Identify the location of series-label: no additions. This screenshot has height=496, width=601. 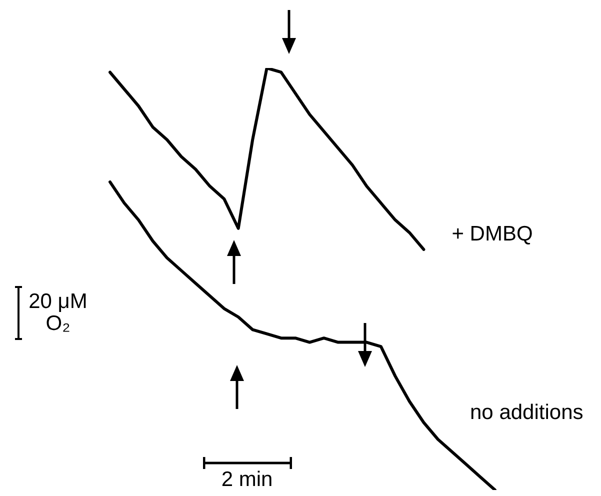
(527, 412).